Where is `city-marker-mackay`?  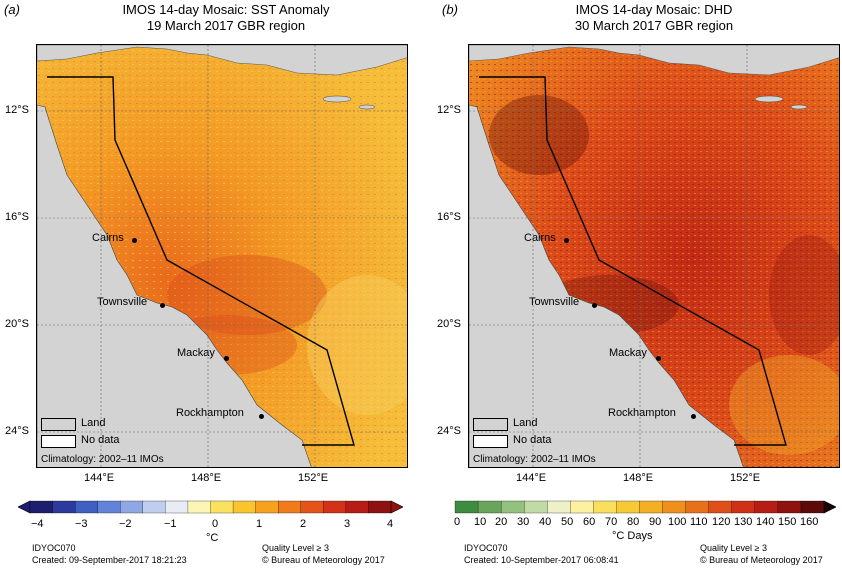 city-marker-mackay is located at coordinates (658, 358).